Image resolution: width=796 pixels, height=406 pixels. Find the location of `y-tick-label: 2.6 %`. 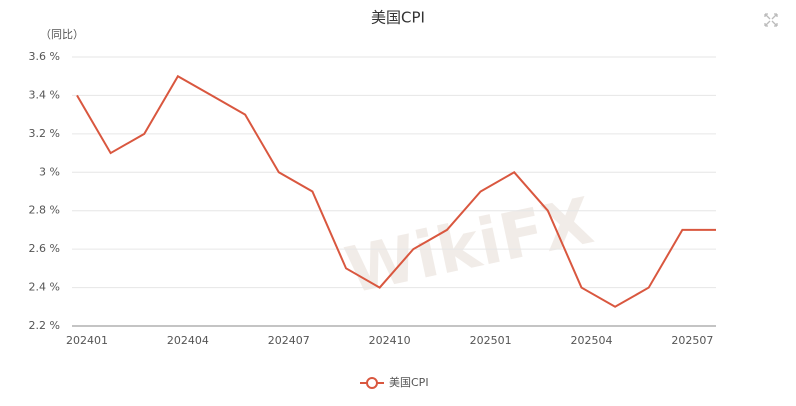

y-tick-label: 2.6 % is located at coordinates (44, 248).